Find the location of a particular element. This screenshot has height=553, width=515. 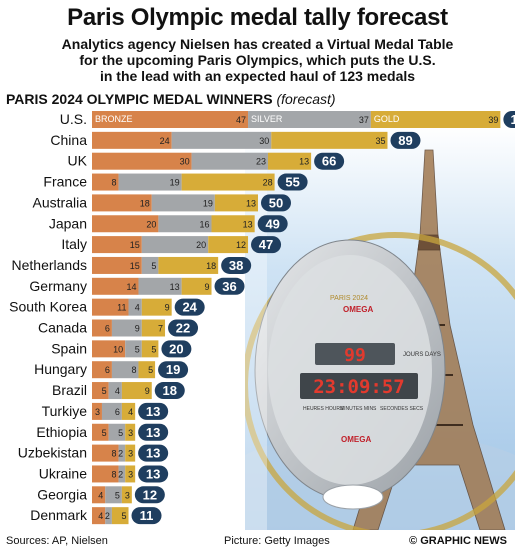

total-label-turkiye: 13 is located at coordinates (153, 411).